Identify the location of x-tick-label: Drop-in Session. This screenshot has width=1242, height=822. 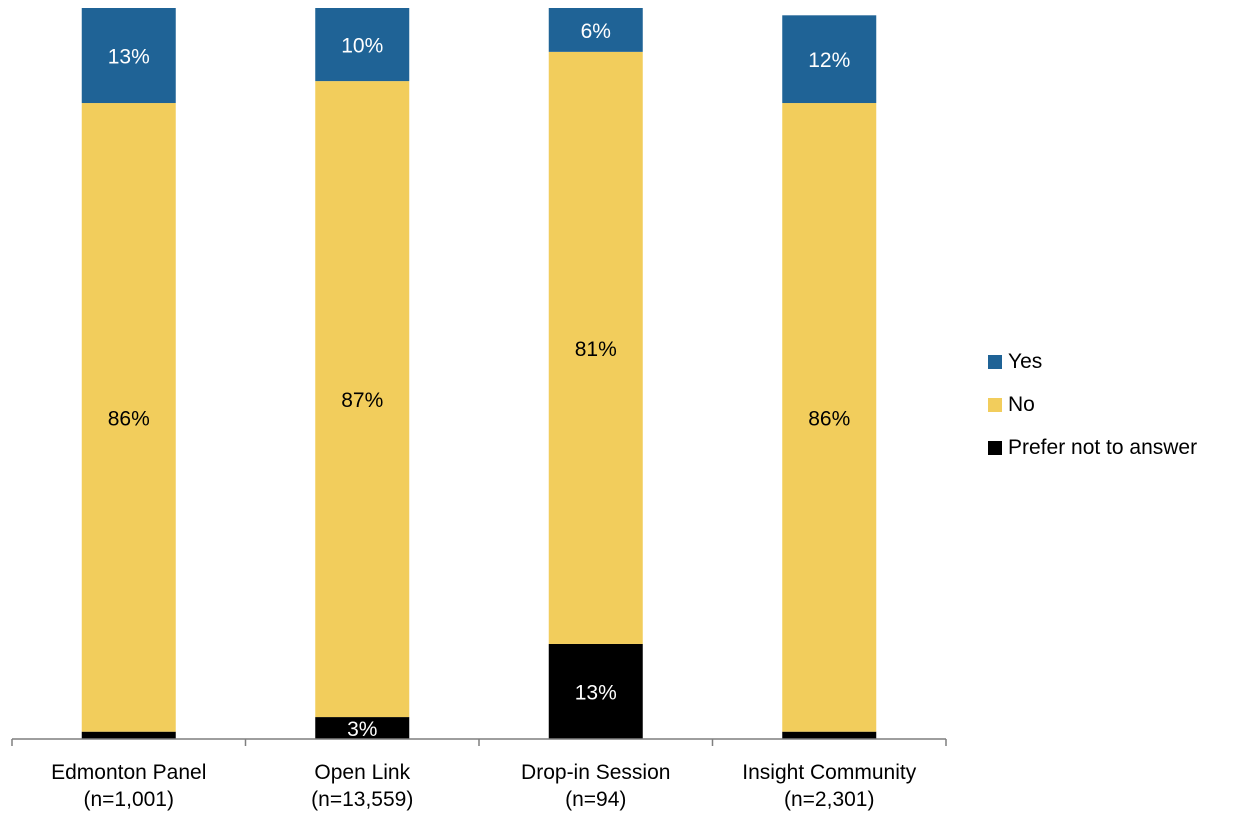
(595, 772).